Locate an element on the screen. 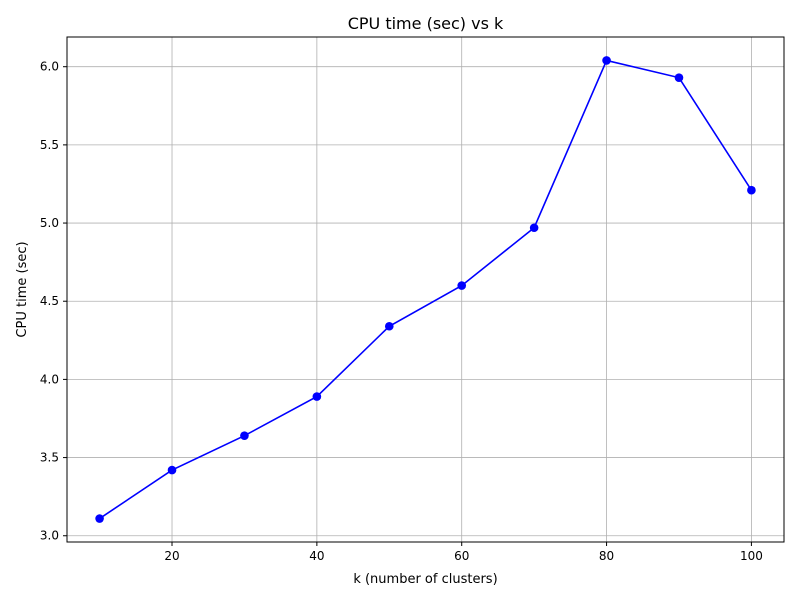 This screenshot has height=604, width=800. y-tick-label: 3.0 is located at coordinates (49, 536).